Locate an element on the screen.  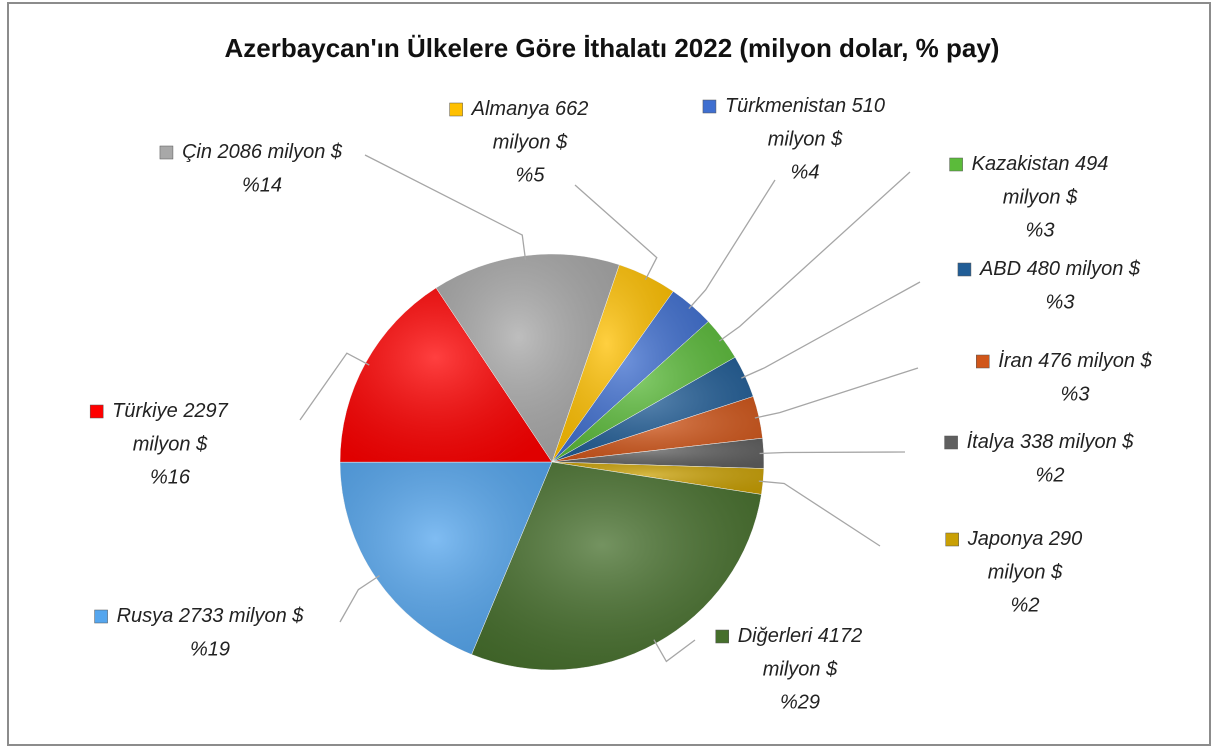
percentage-label: %29 is located at coordinates (800, 702).